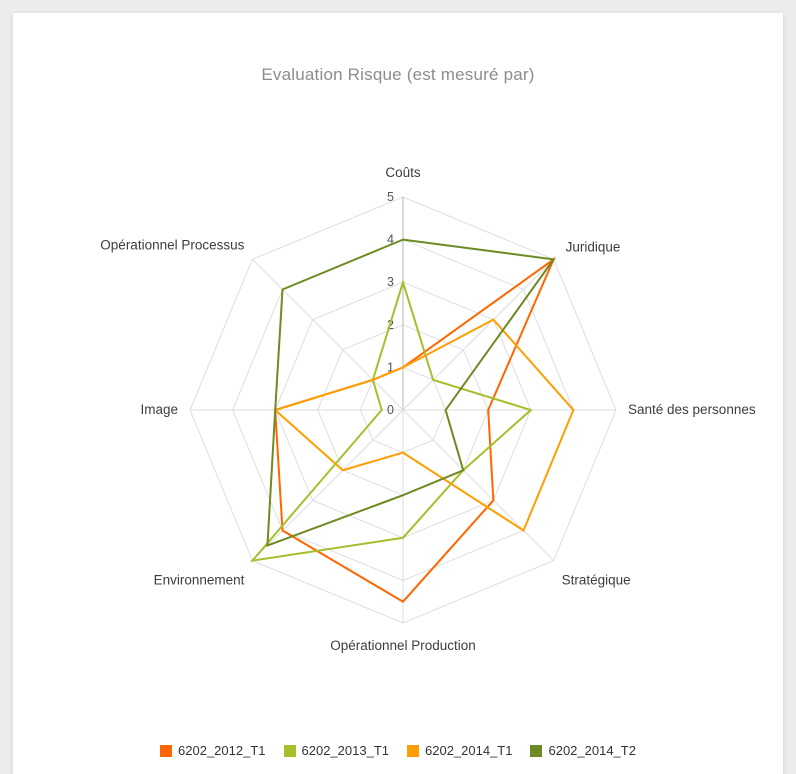  Describe the element at coordinates (199, 580) in the screenshot. I see `axis-label-environnement: Environnement` at that location.